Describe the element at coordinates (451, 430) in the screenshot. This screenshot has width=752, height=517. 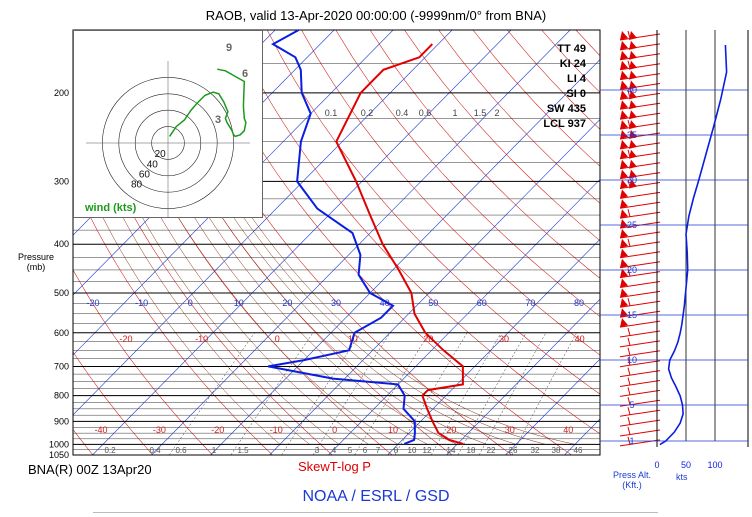
I see `isotherm-label-low: 20` at that location.